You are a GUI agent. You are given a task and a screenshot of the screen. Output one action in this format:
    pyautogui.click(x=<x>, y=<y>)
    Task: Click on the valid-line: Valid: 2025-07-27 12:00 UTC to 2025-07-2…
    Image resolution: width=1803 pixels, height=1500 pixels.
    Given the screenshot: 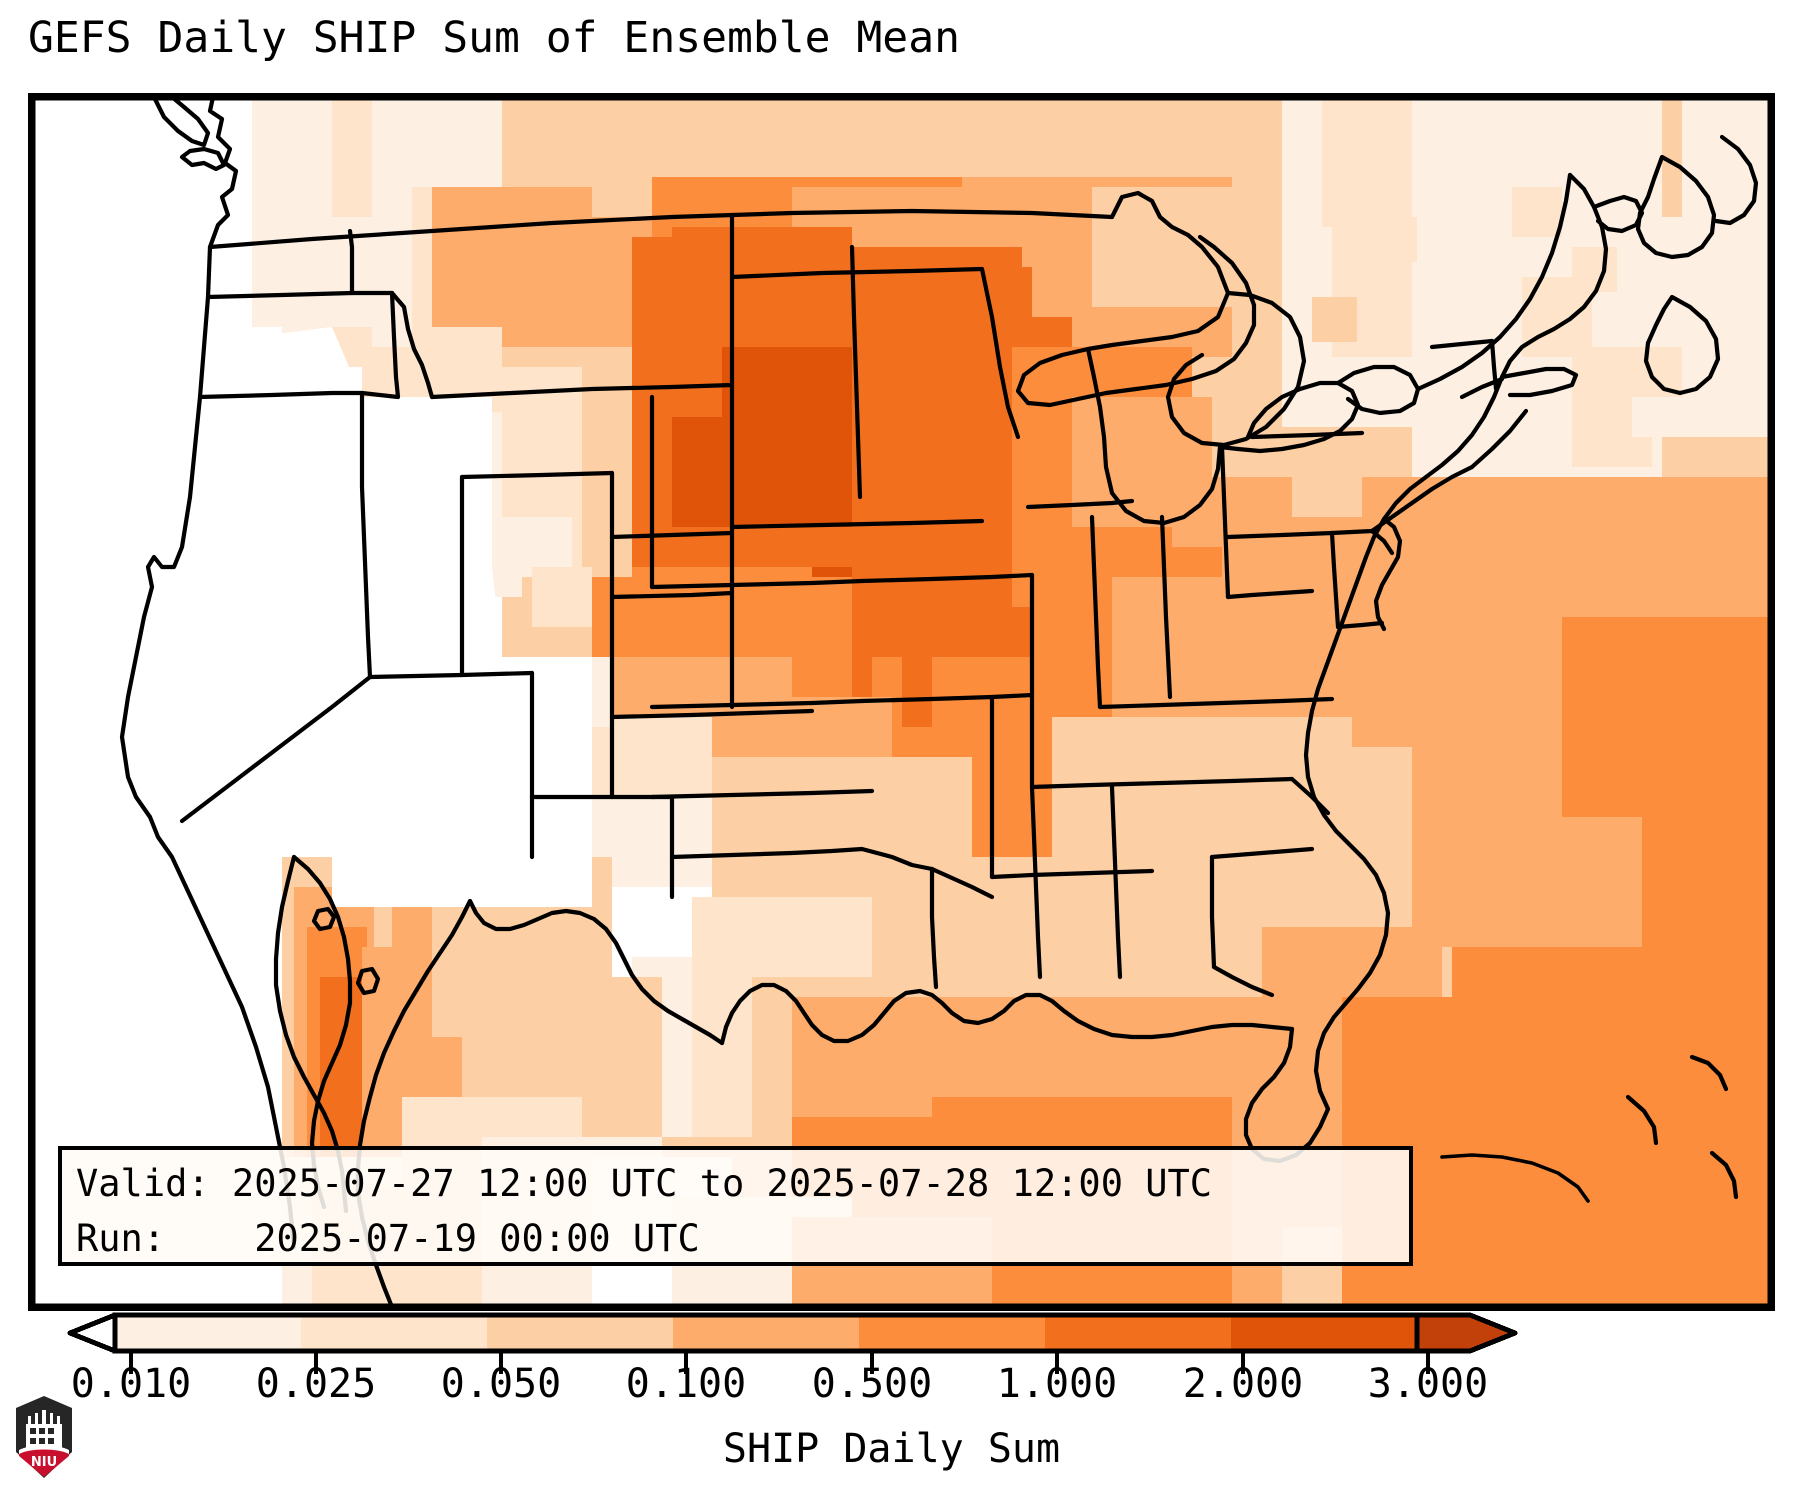 What is the action you would take?
    pyautogui.click(x=644, y=1183)
    